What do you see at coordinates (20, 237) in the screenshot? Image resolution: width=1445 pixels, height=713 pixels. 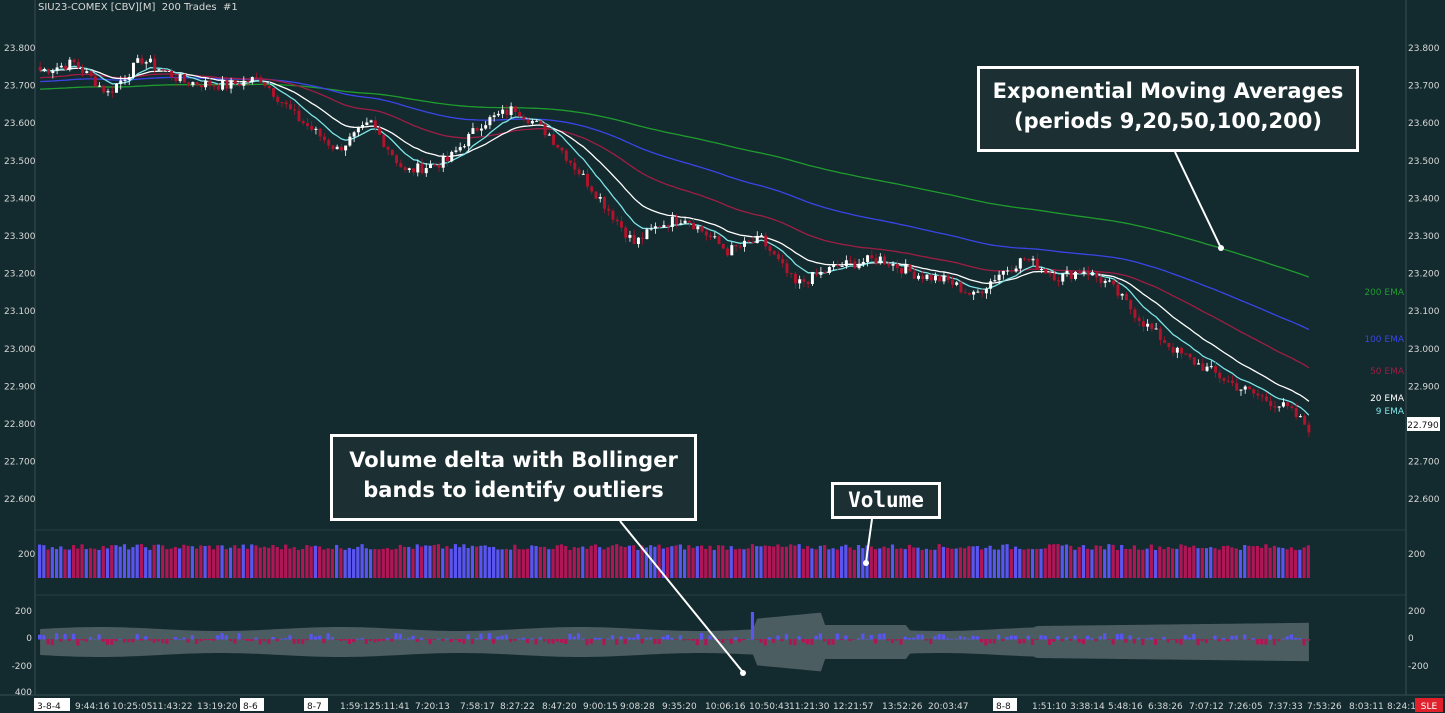 I see `price-tick-left: 23.300` at bounding box center [20, 237].